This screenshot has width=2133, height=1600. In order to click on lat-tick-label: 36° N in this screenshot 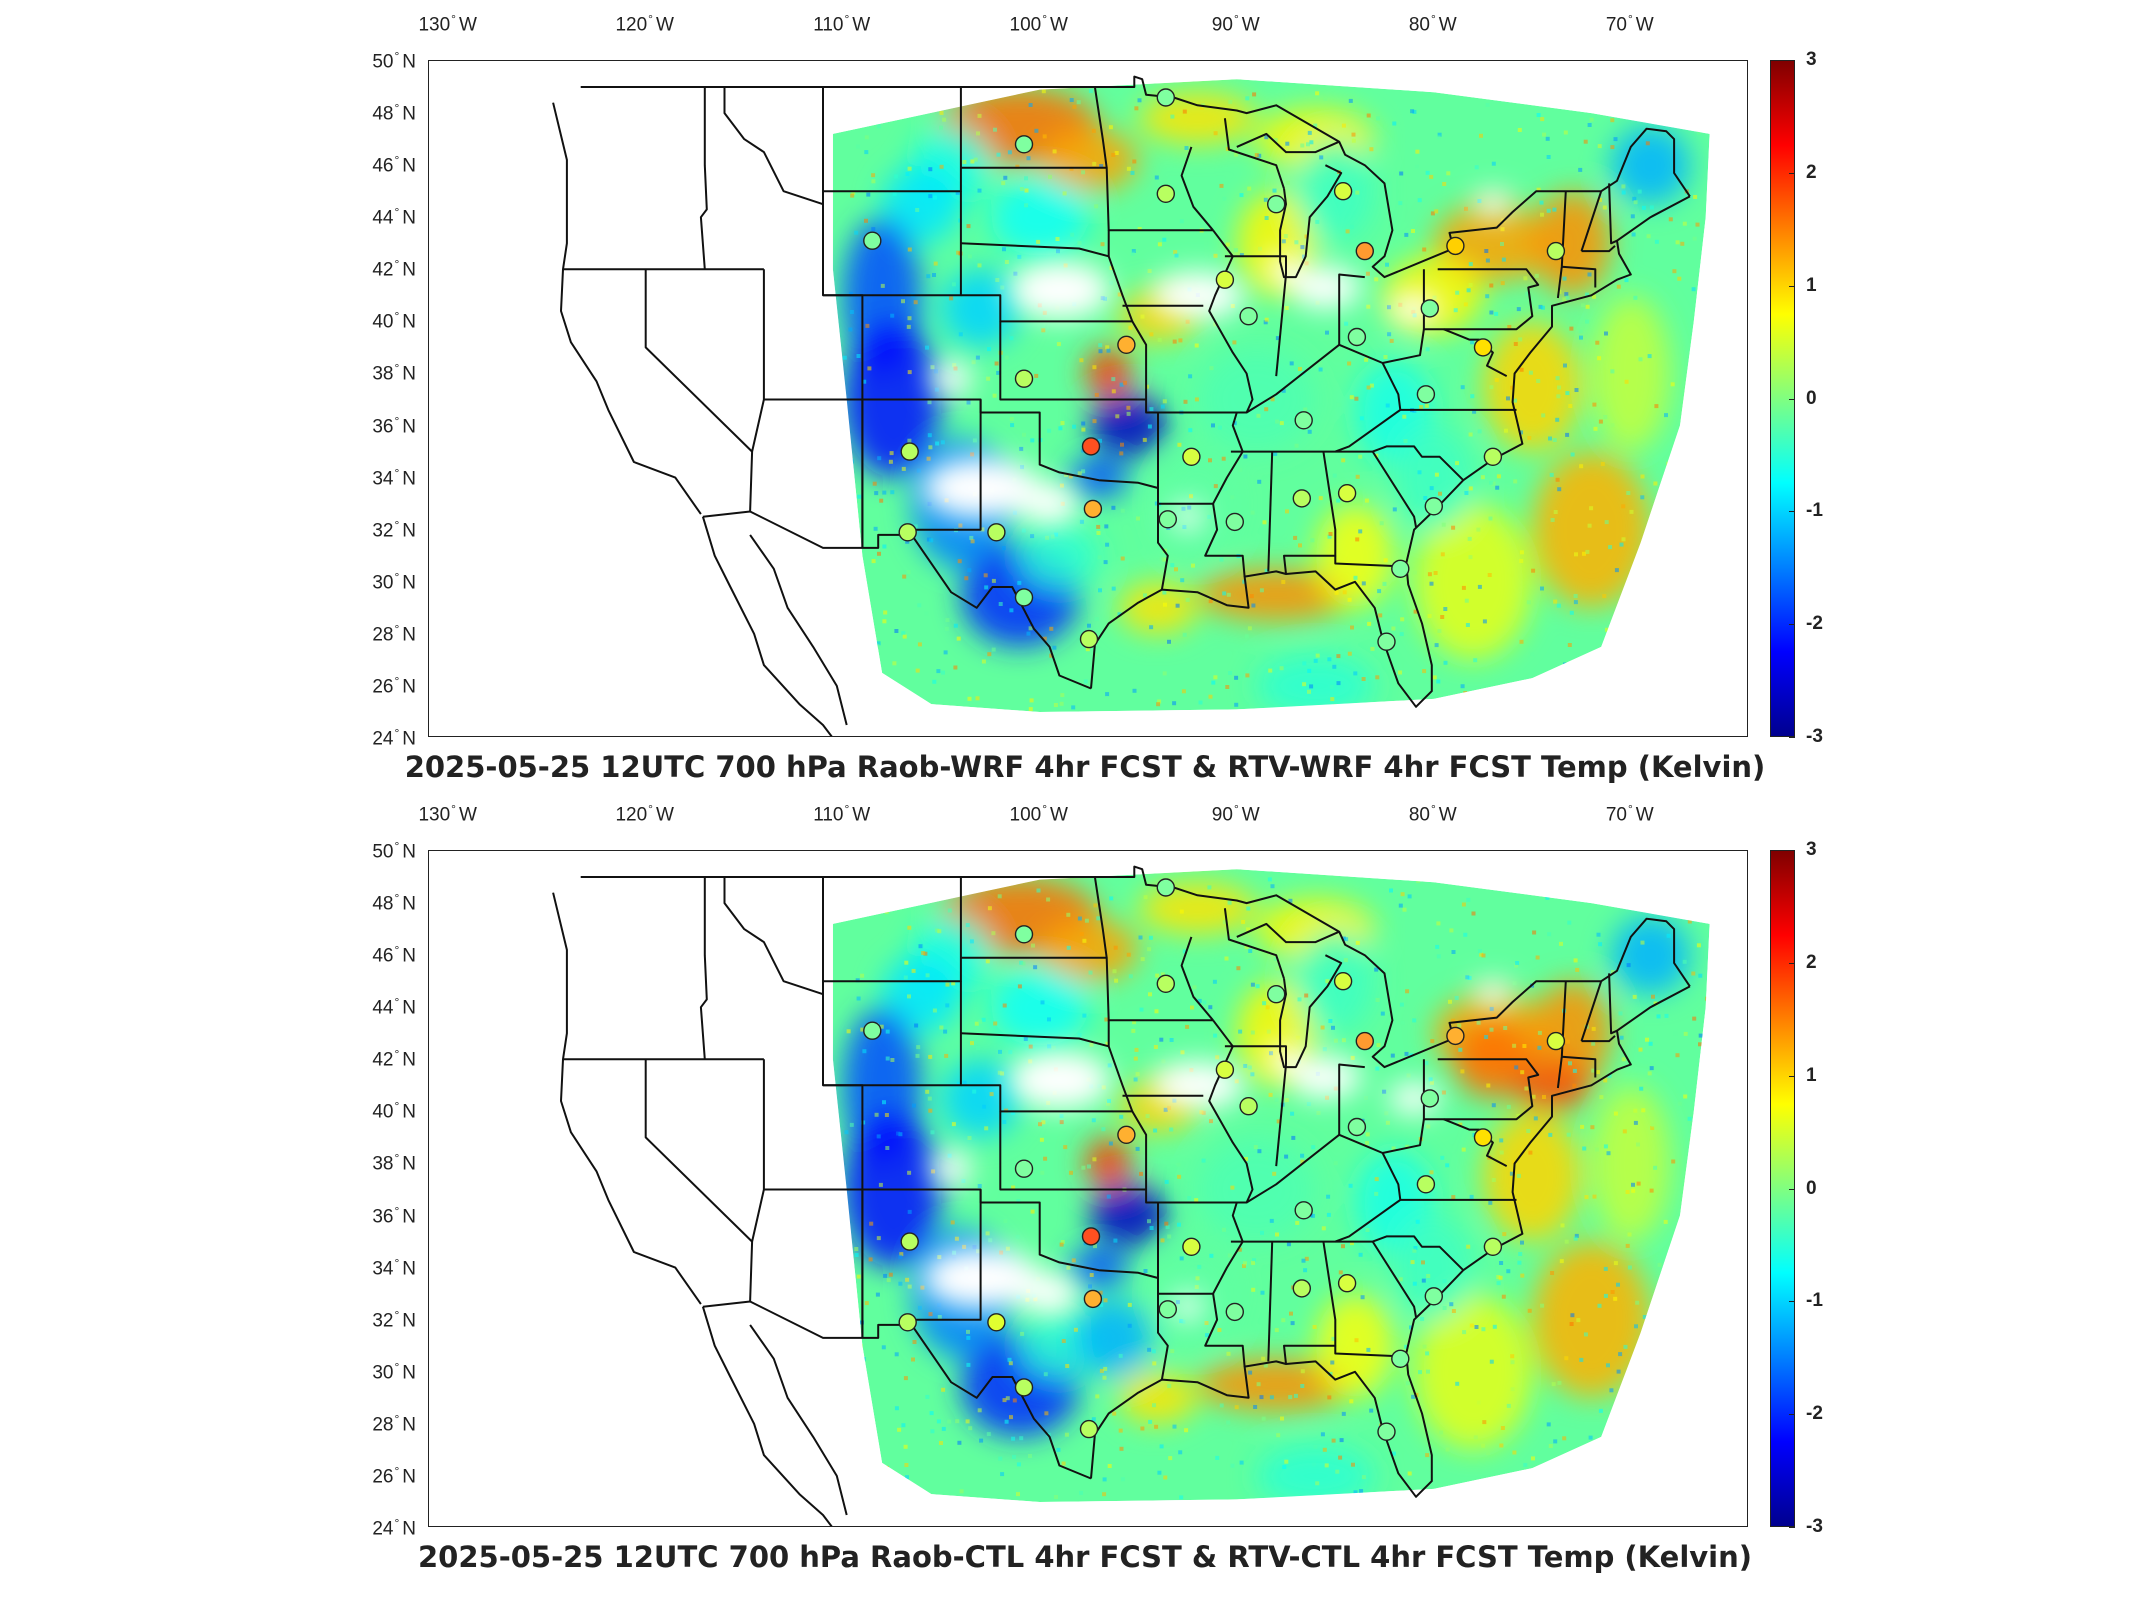, I will do `click(394, 1215)`.